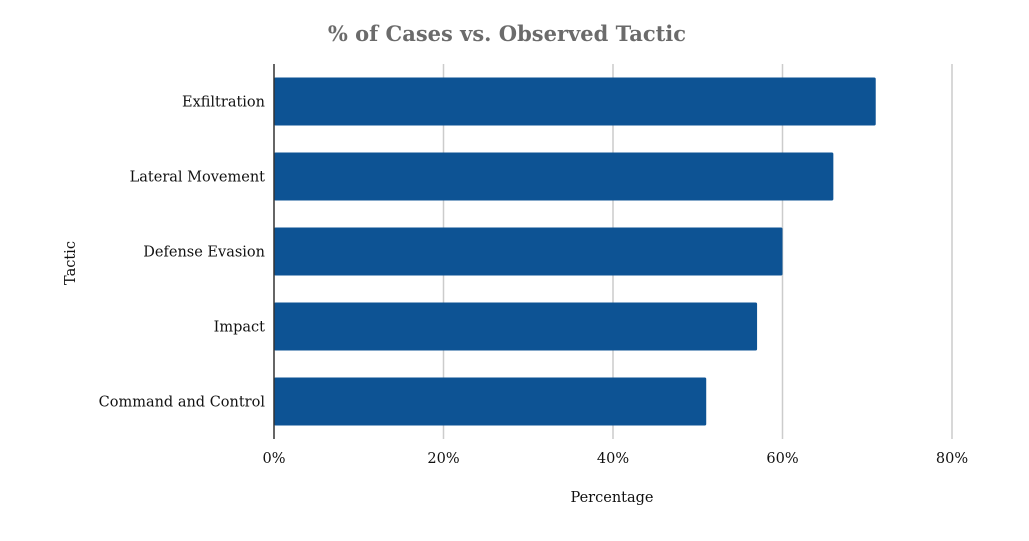 This screenshot has height=541, width=1029. I want to click on x-axis-title: Percentage, so click(612, 498).